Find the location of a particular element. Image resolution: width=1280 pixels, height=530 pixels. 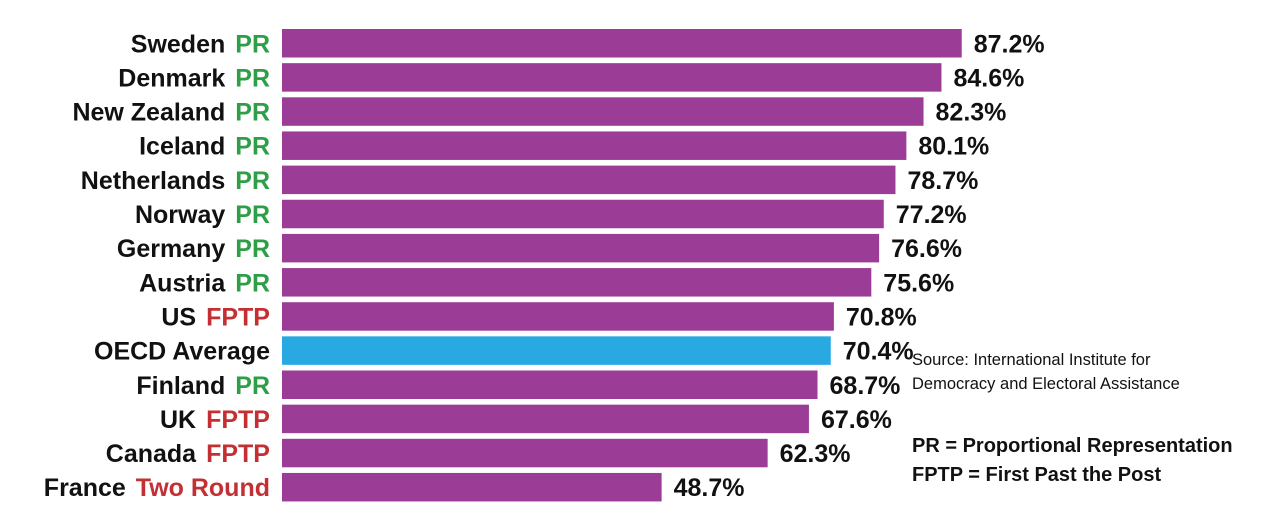

country-name: Netherlands is located at coordinates (153, 181).